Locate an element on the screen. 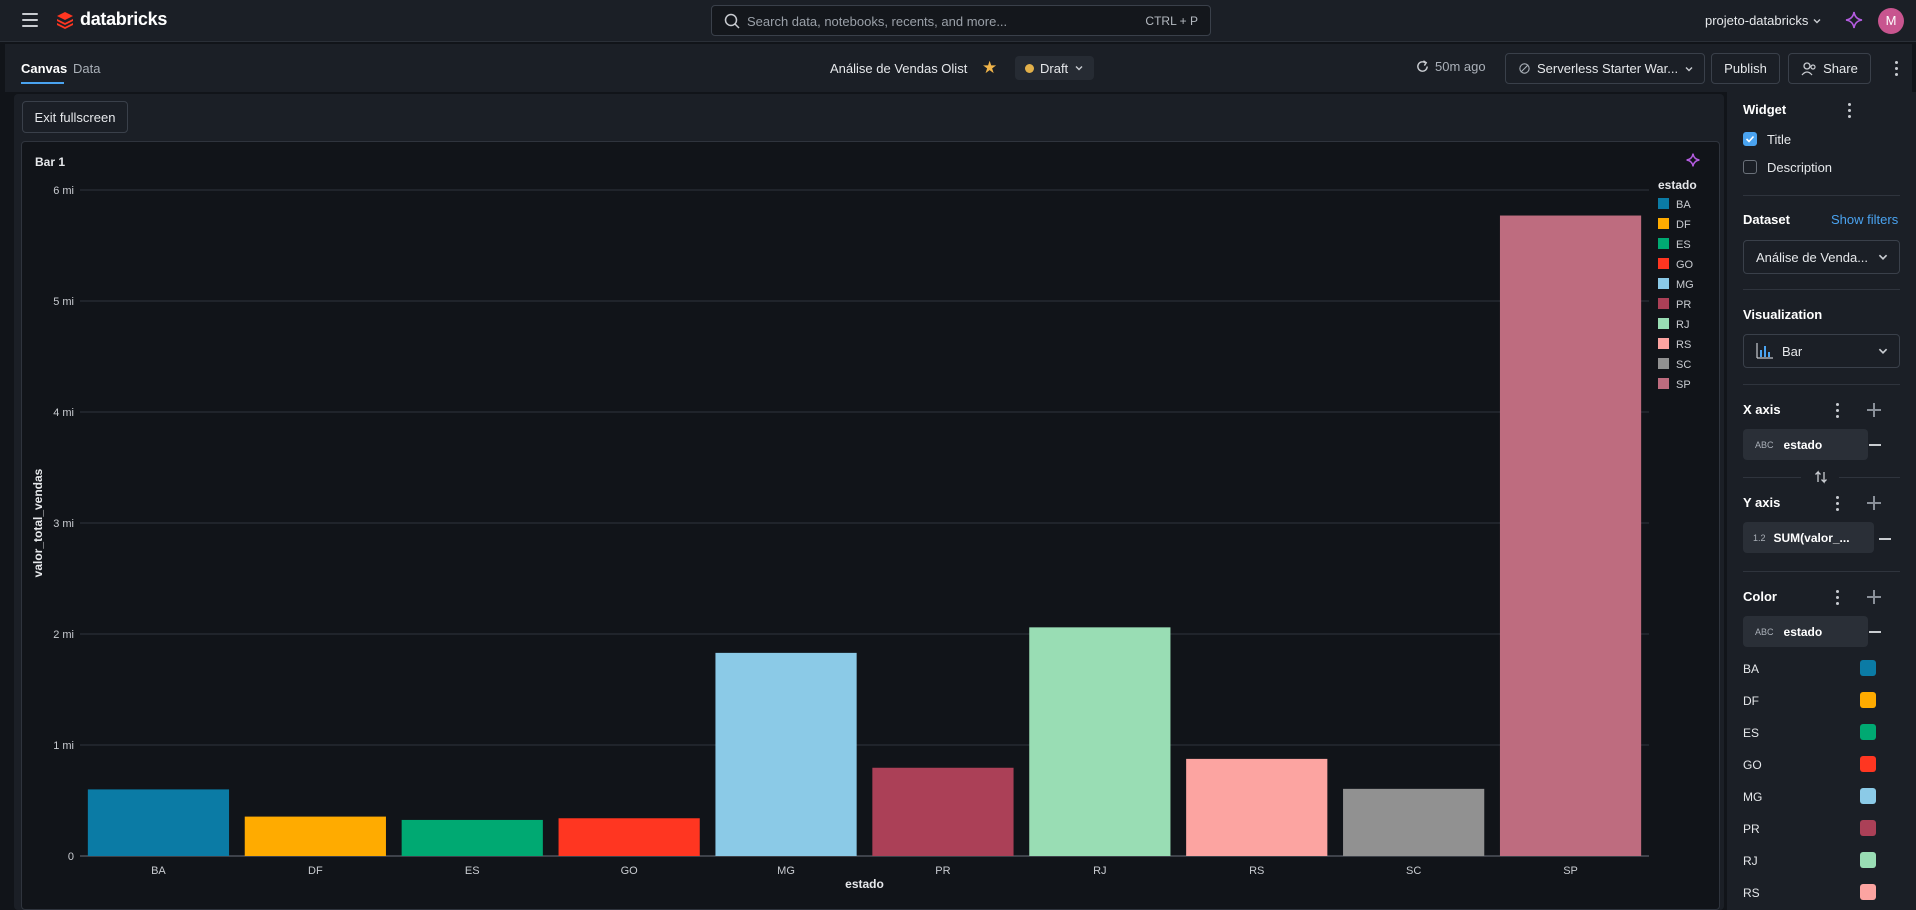  people-icon is located at coordinates (1808, 68).